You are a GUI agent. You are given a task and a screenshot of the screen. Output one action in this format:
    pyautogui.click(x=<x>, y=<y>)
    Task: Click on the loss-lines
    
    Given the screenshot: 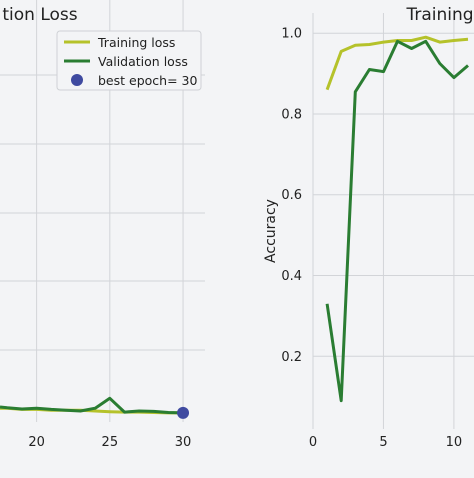 What is the action you would take?
    pyautogui.click(x=95, y=407)
    